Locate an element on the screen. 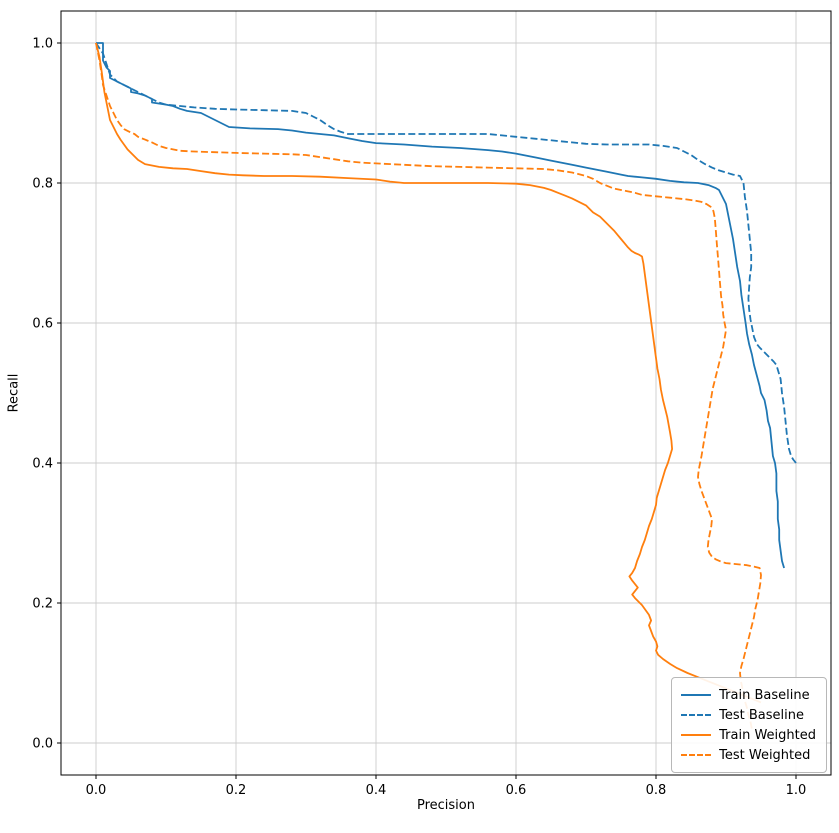 Image resolution: width=839 pixels, height=833 pixels. x-tick-label: 0.0 is located at coordinates (96, 790).